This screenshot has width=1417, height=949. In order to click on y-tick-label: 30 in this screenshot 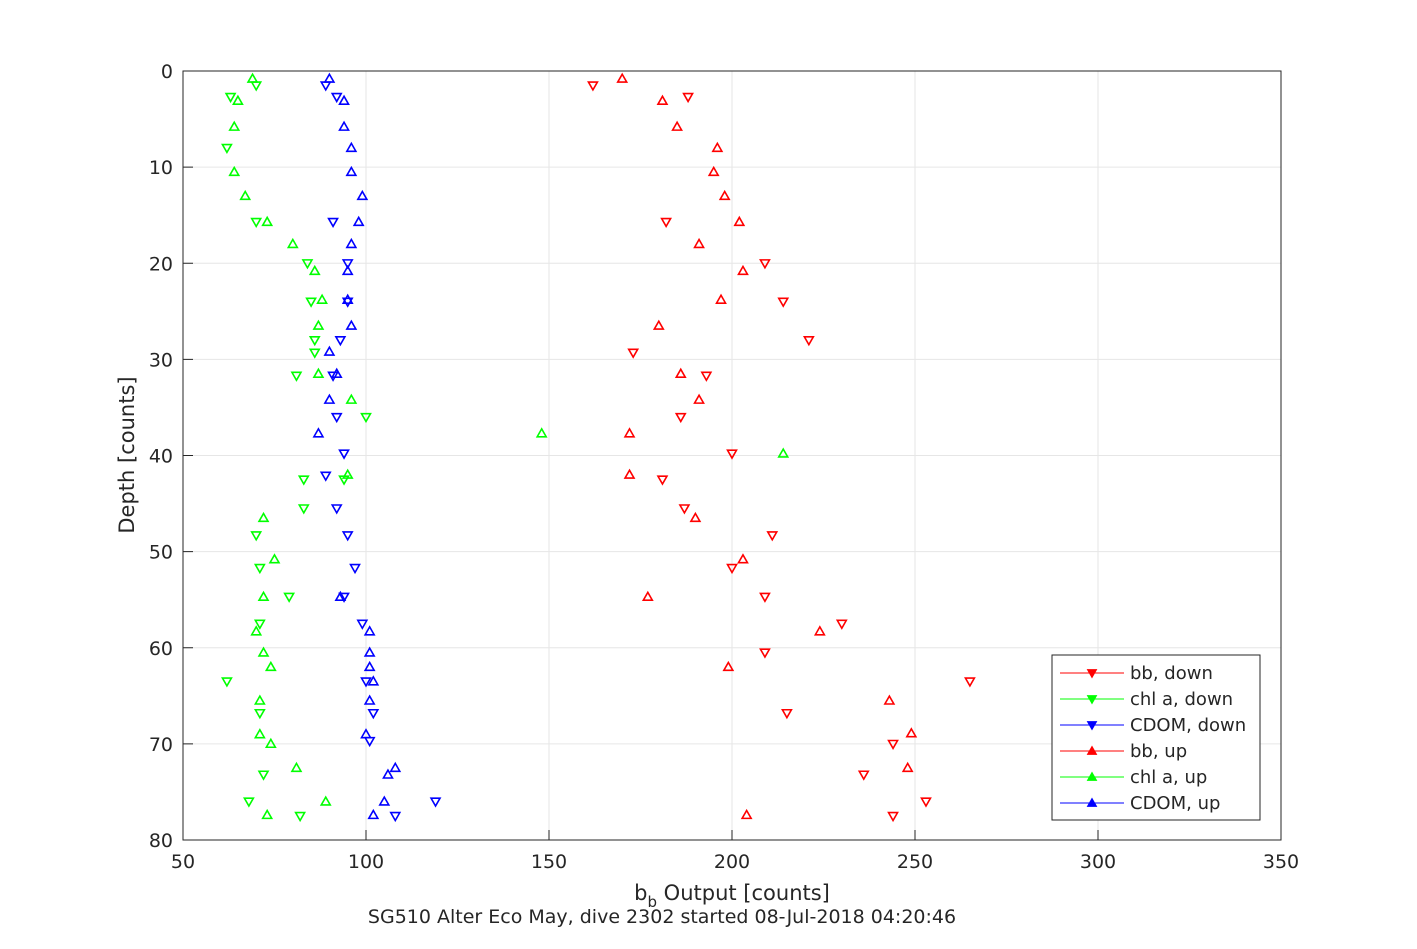, I will do `click(161, 360)`.